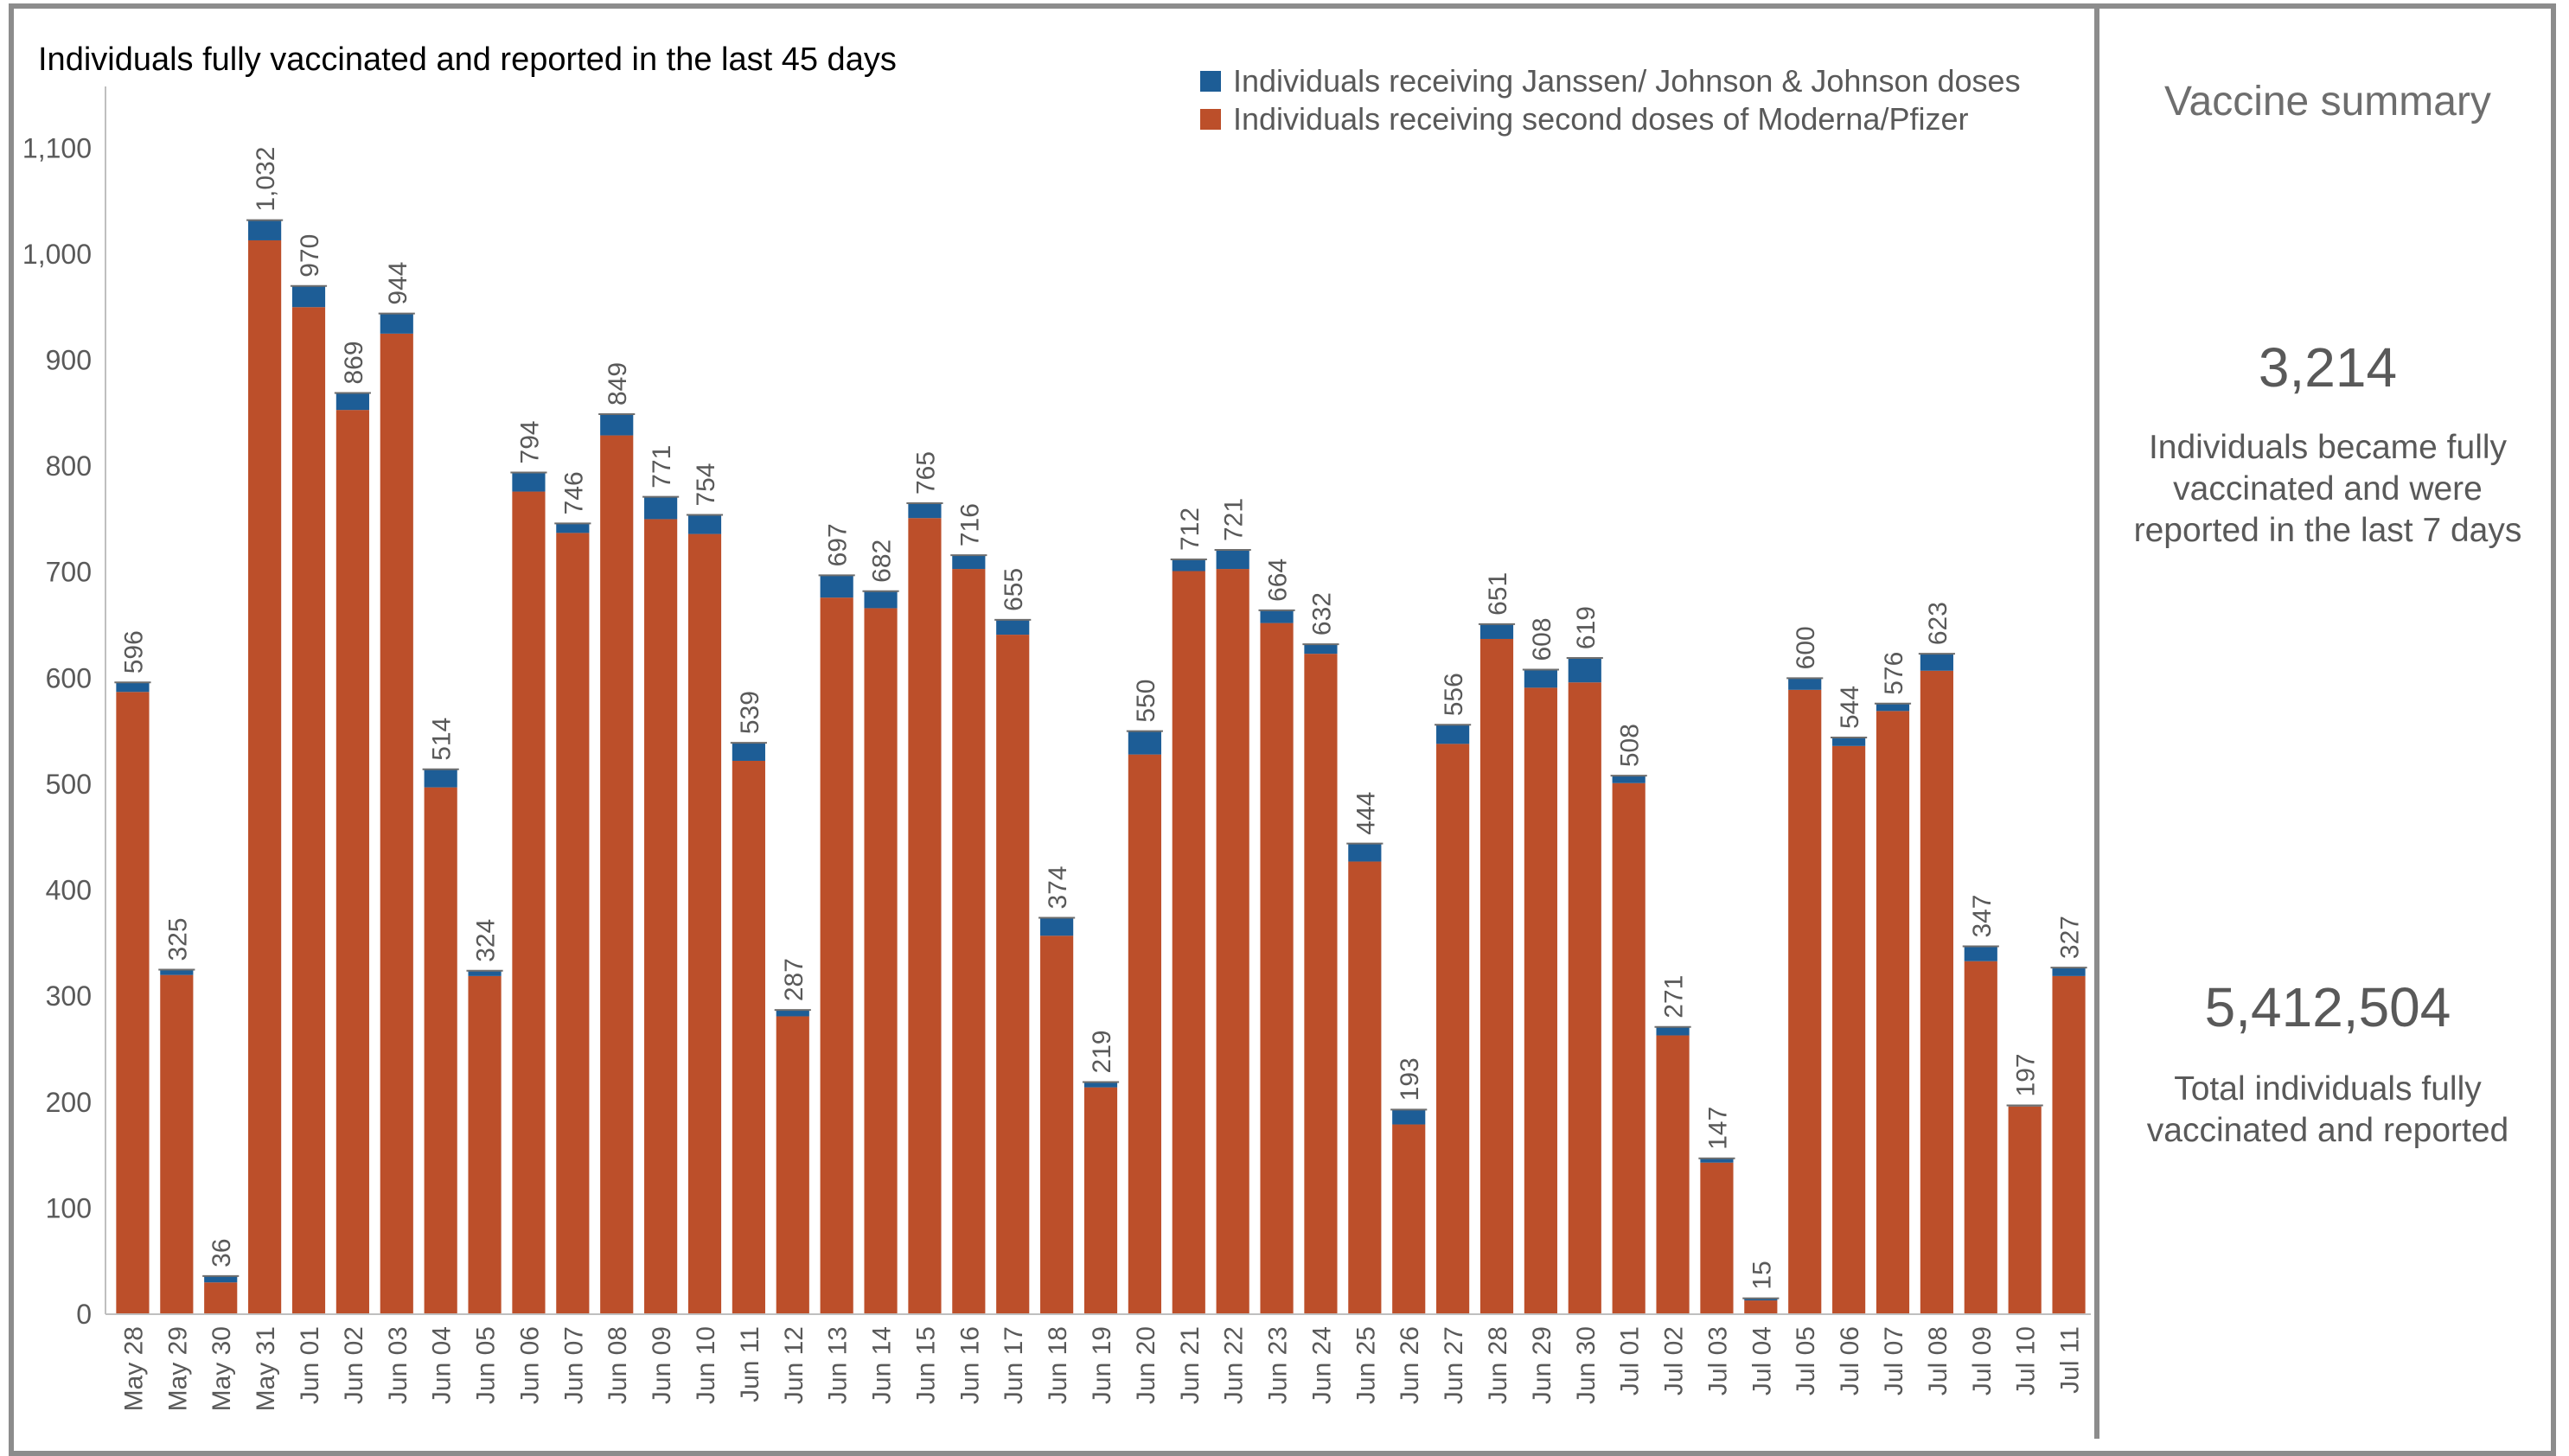 This screenshot has height=1456, width=2569. Describe the element at coordinates (2071, 1360) in the screenshot. I see `x-tick-label: Jul 11` at that location.